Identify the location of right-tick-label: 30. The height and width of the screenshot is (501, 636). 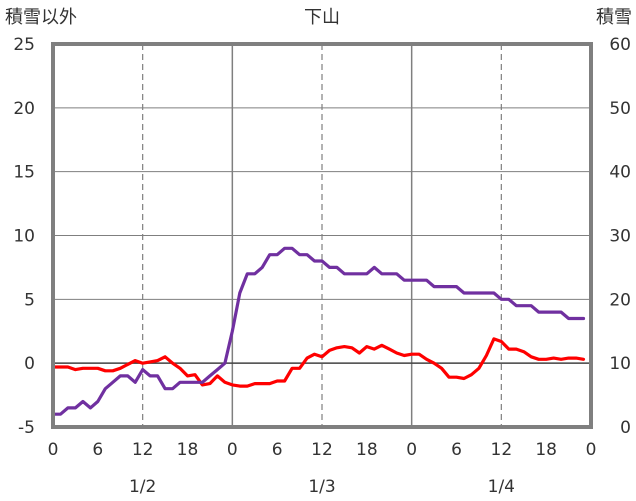
(620, 237).